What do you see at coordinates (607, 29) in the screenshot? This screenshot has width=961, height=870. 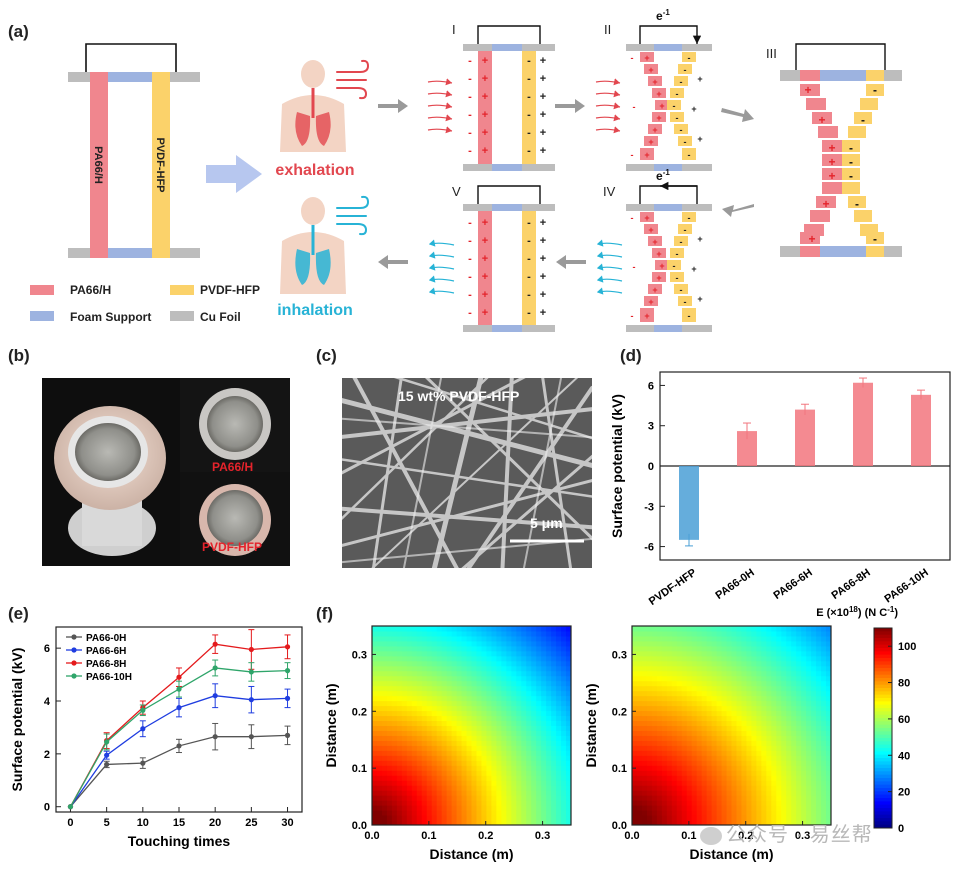 I see `svg-text: II` at bounding box center [607, 29].